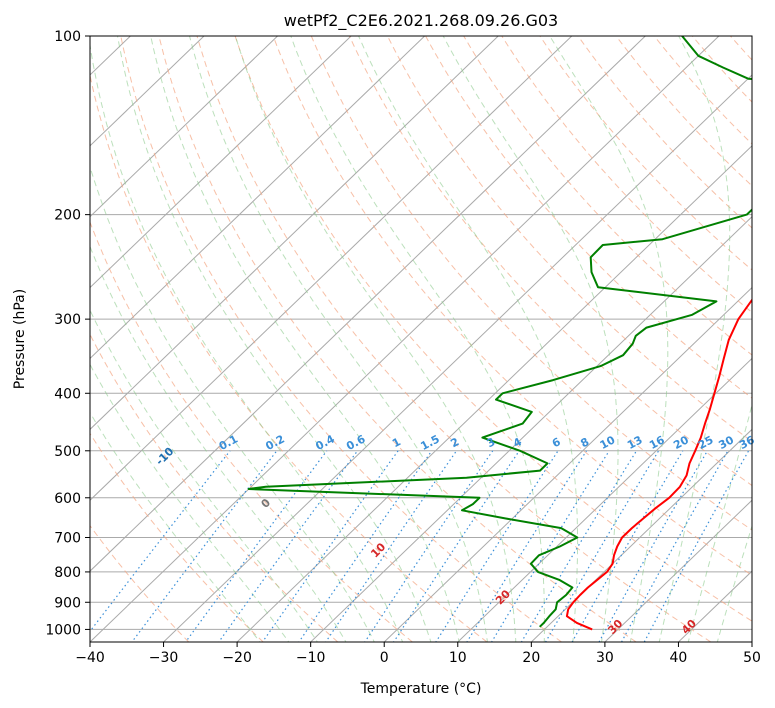 The width and height of the screenshot is (775, 708). Describe the element at coordinates (67, 37) in the screenshot. I see `y-tick-label: 100` at that location.